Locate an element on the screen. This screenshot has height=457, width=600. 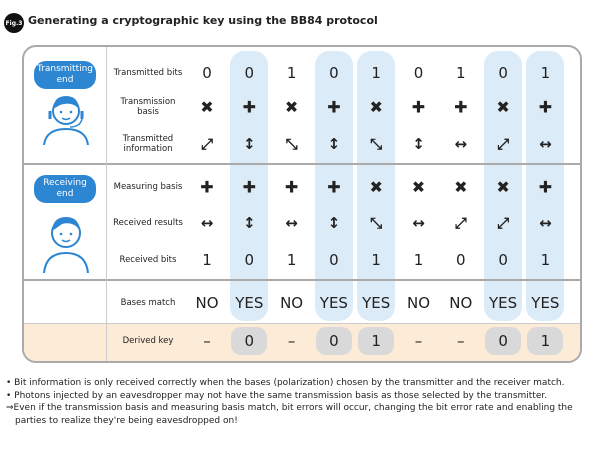
row-label: Received results is located at coordinates (148, 223).